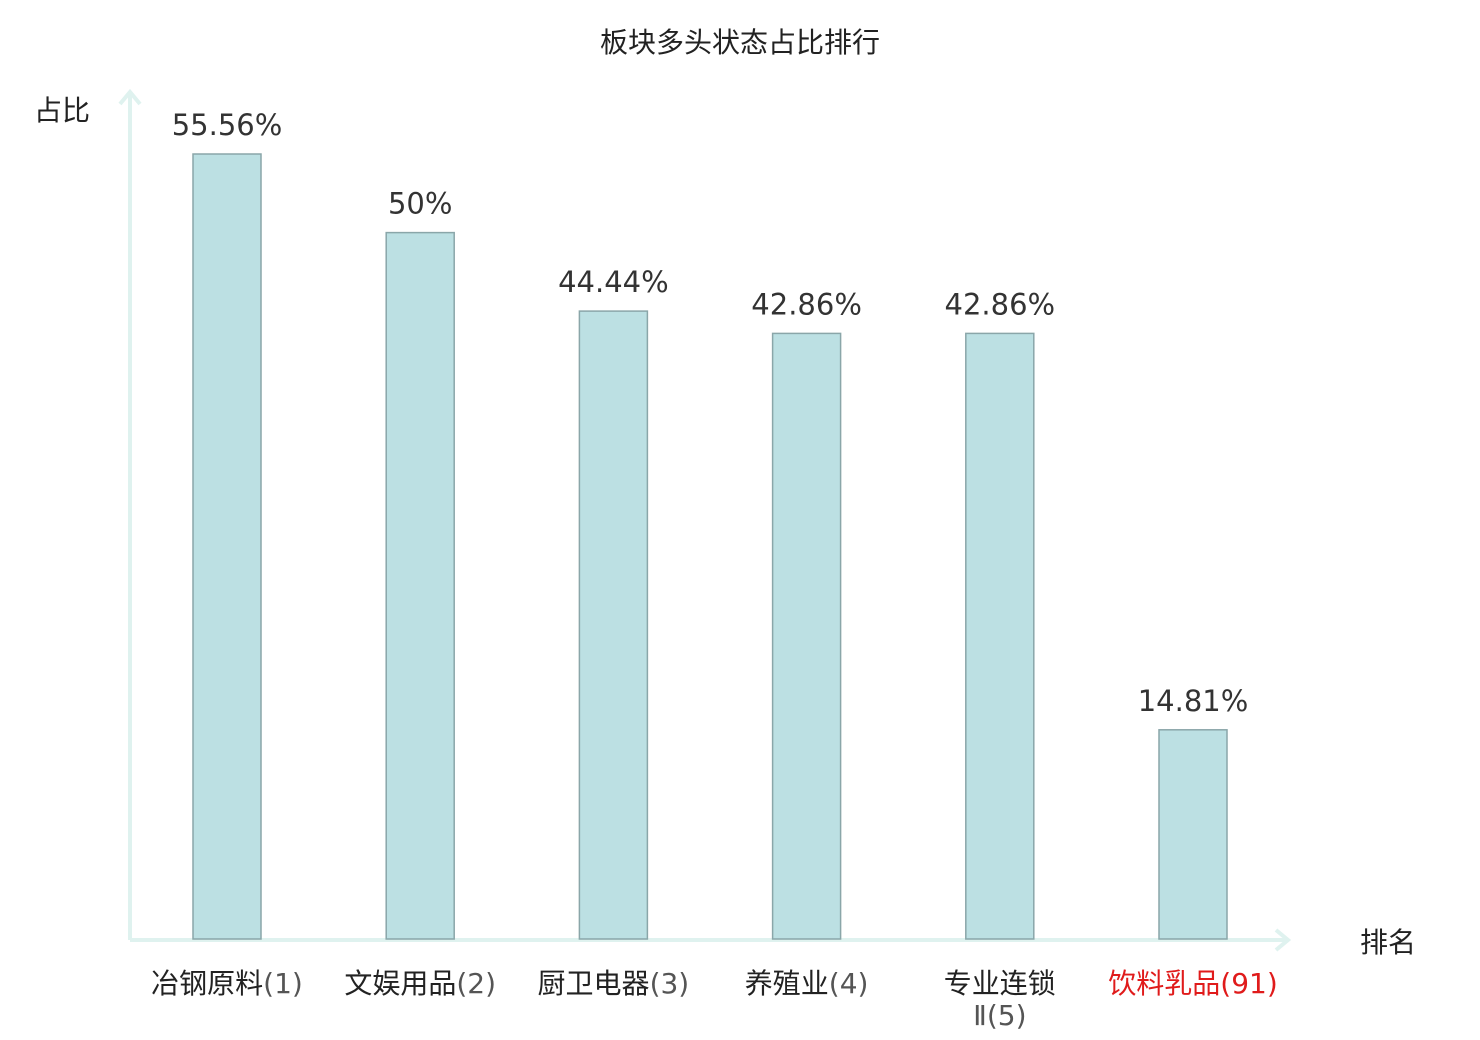  Describe the element at coordinates (807, 983) in the screenshot. I see `x-tick-label: 养殖业(4)` at that location.